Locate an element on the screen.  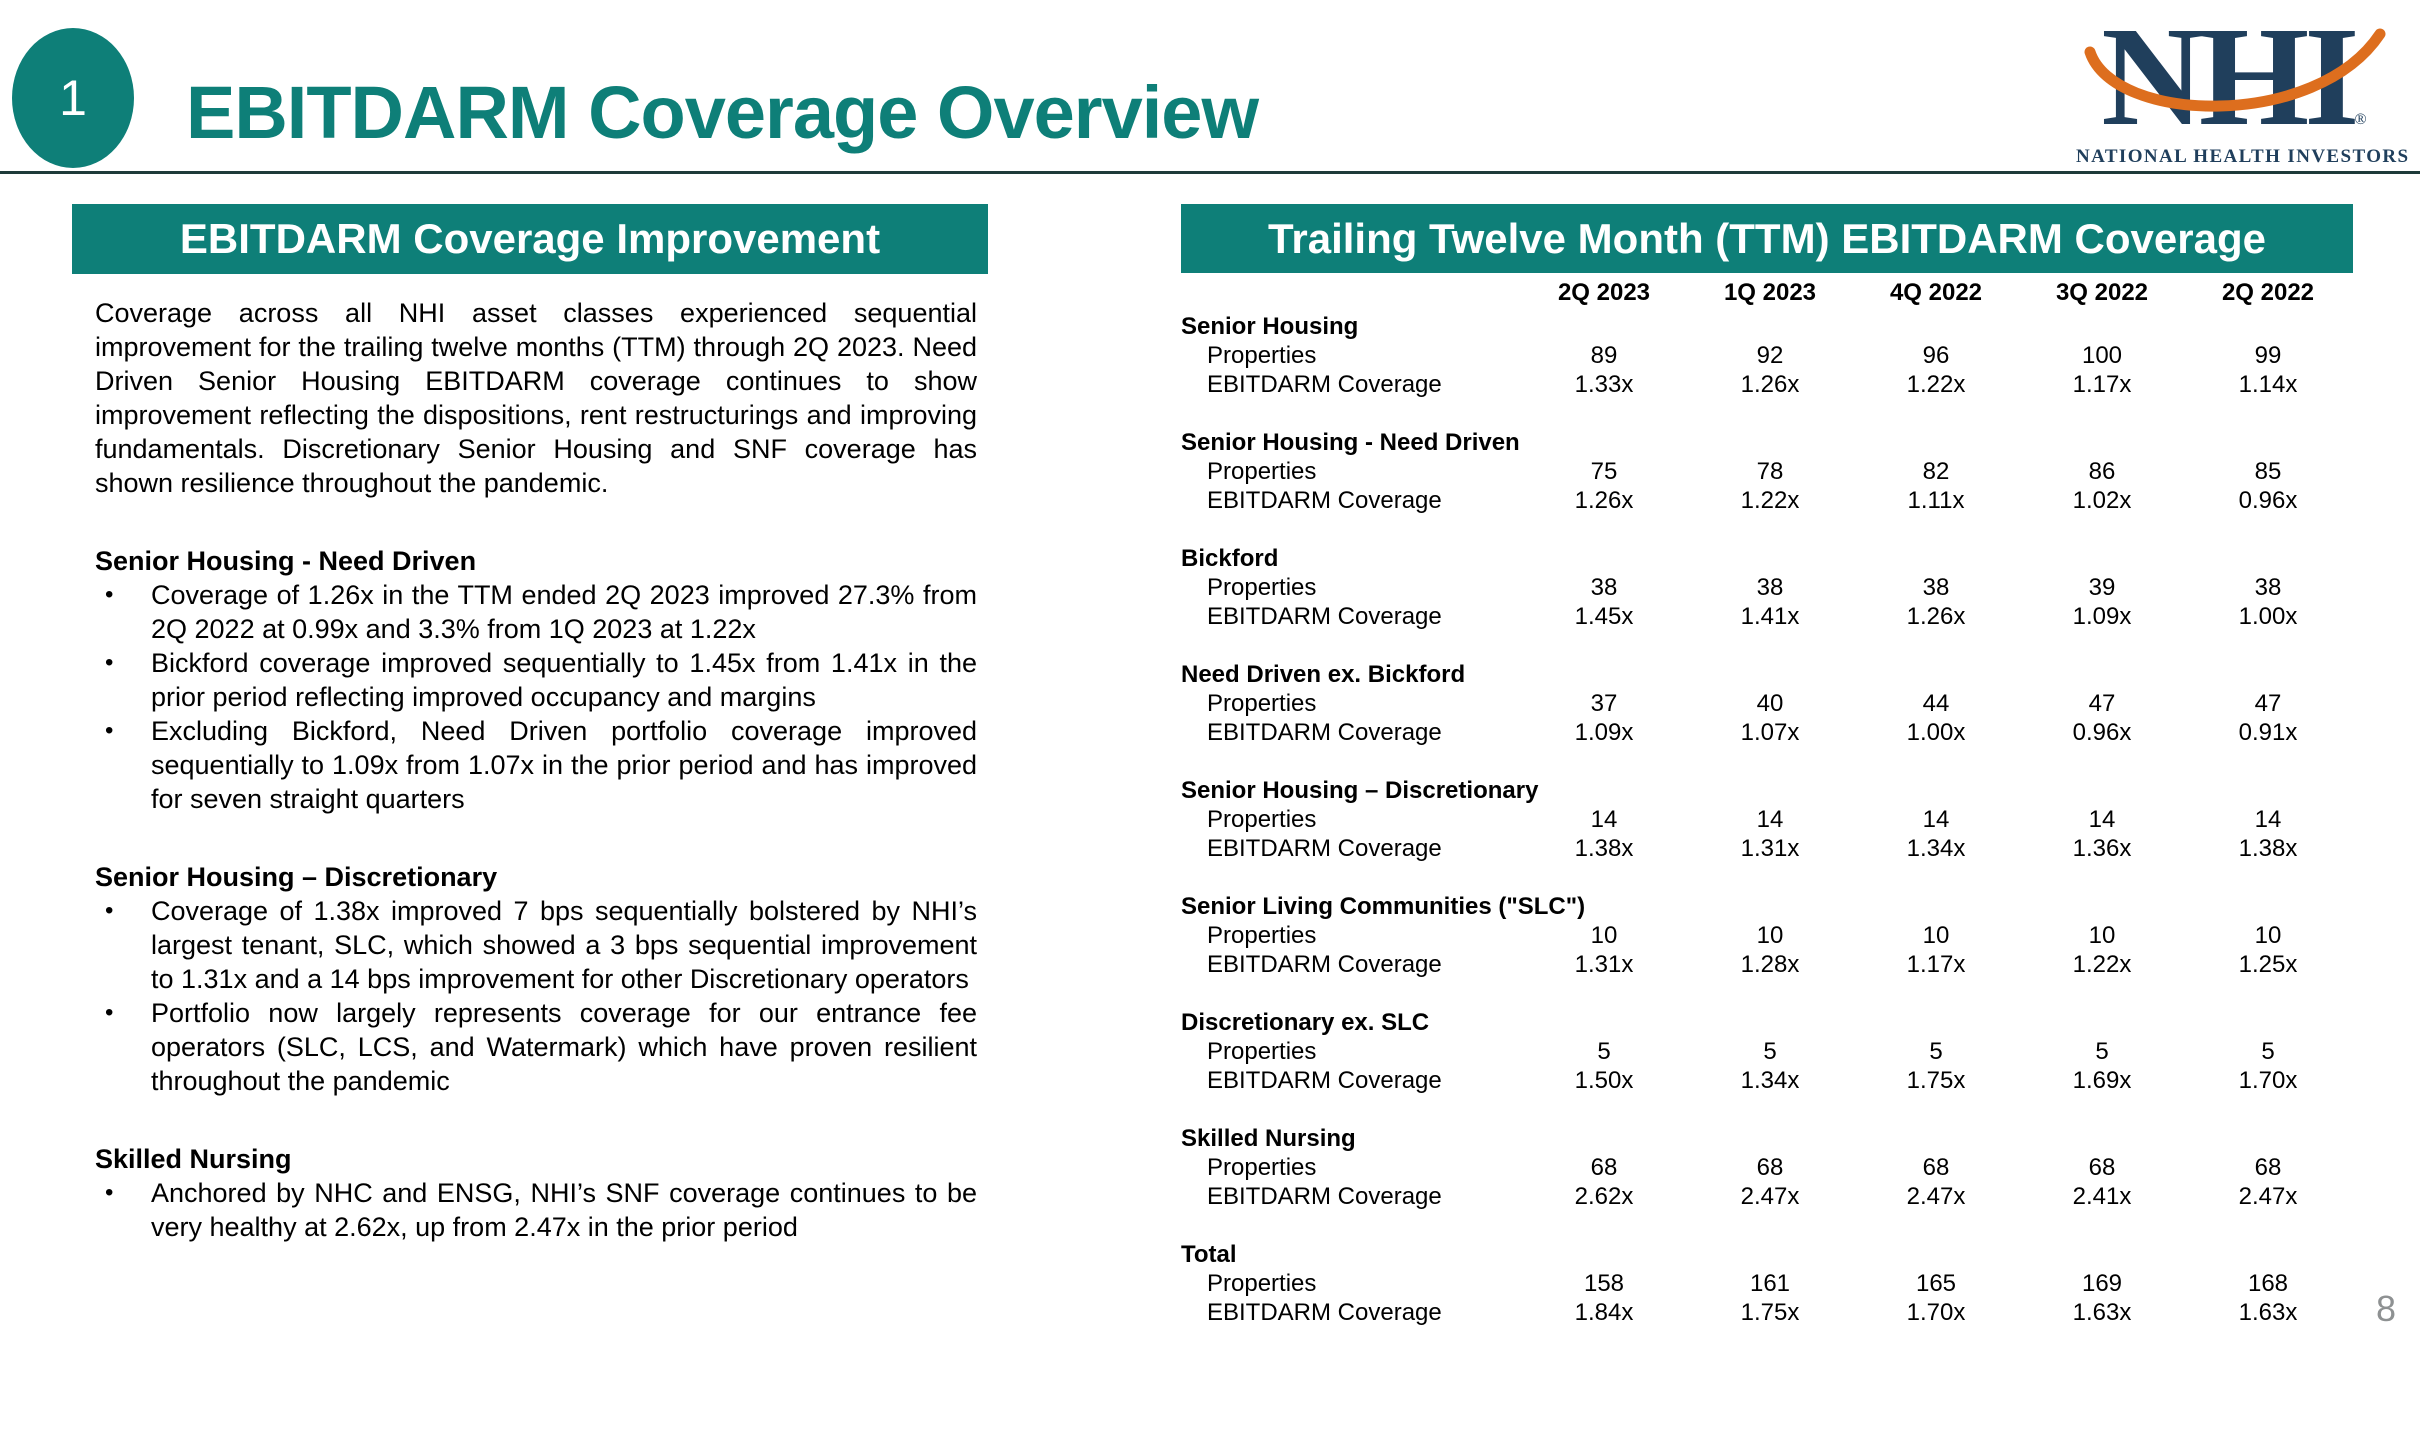
value-cell: 1.75x is located at coordinates (1770, 1312).